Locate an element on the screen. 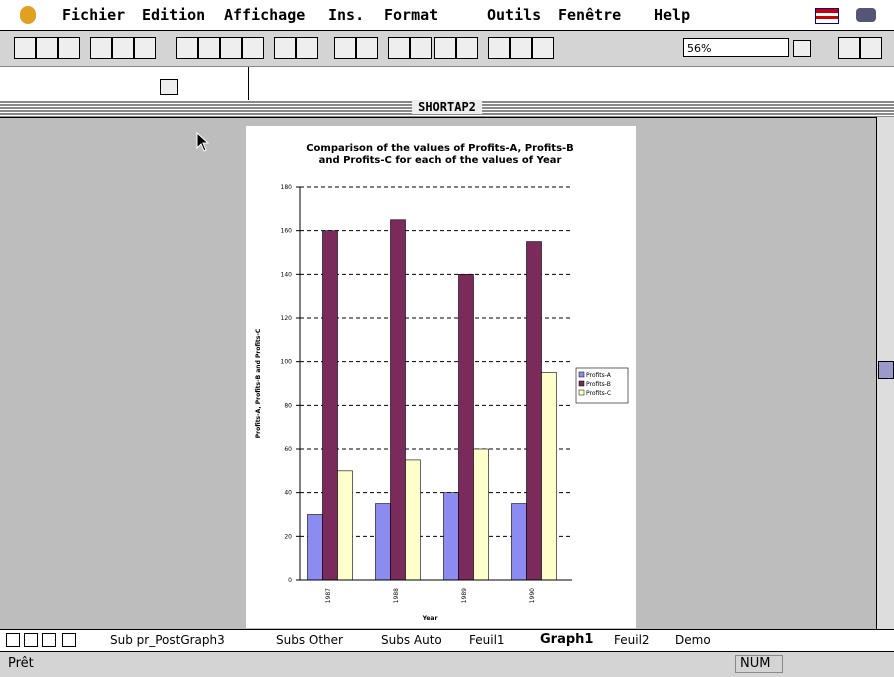 This screenshot has height=677, width=894. menu-item: Ins. is located at coordinates (346, 15).